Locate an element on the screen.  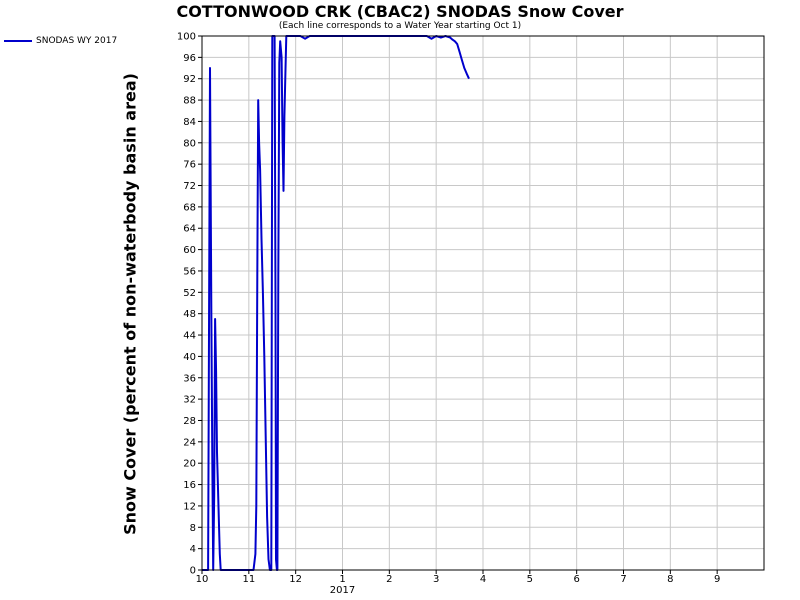
x-tick-label: 5 is located at coordinates (530, 579).